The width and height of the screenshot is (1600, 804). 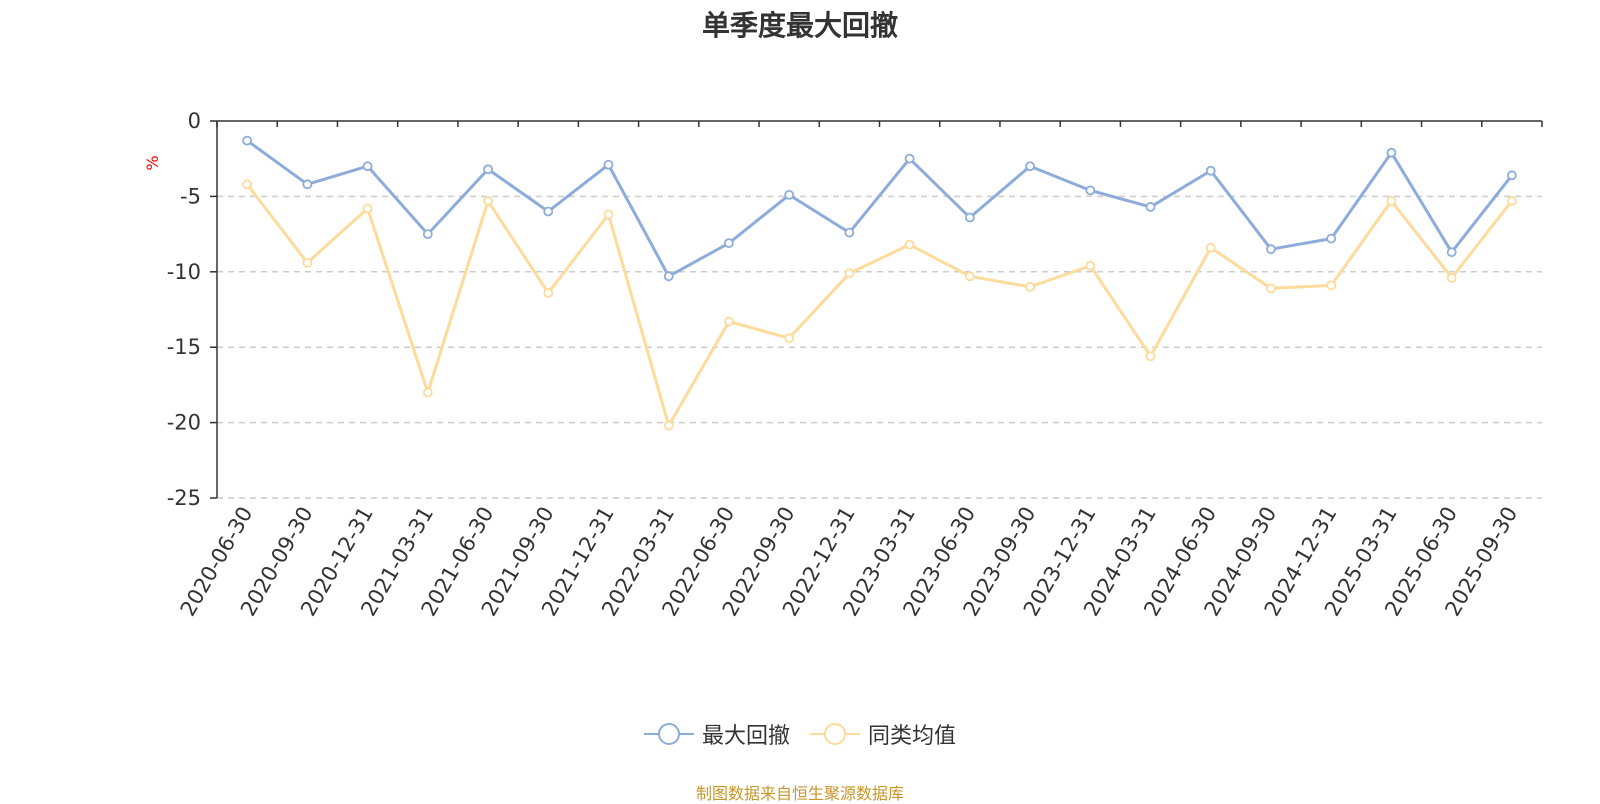 I want to click on legend-label: 同类均值, so click(x=912, y=736).